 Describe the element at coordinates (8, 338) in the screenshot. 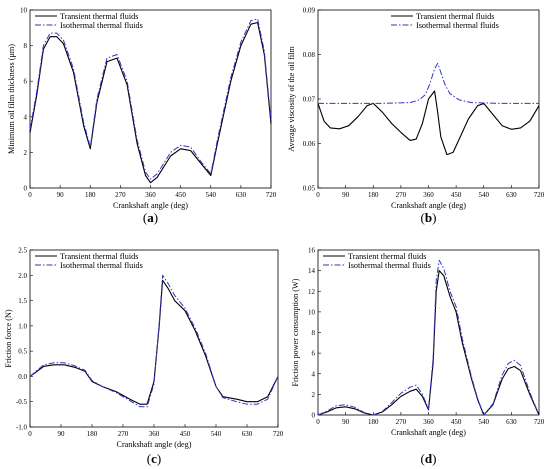

I see `y-axis-label: Friction force (N)` at that location.